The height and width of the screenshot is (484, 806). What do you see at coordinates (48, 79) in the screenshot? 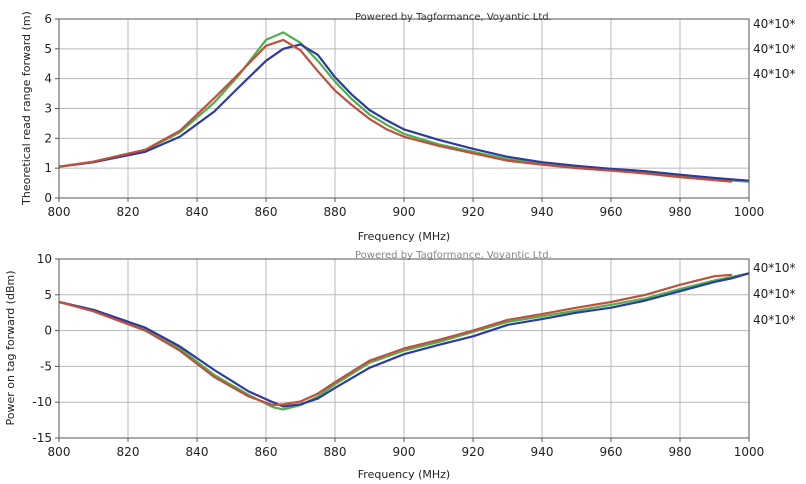
I see `y-tick-label: 4` at bounding box center [48, 79].